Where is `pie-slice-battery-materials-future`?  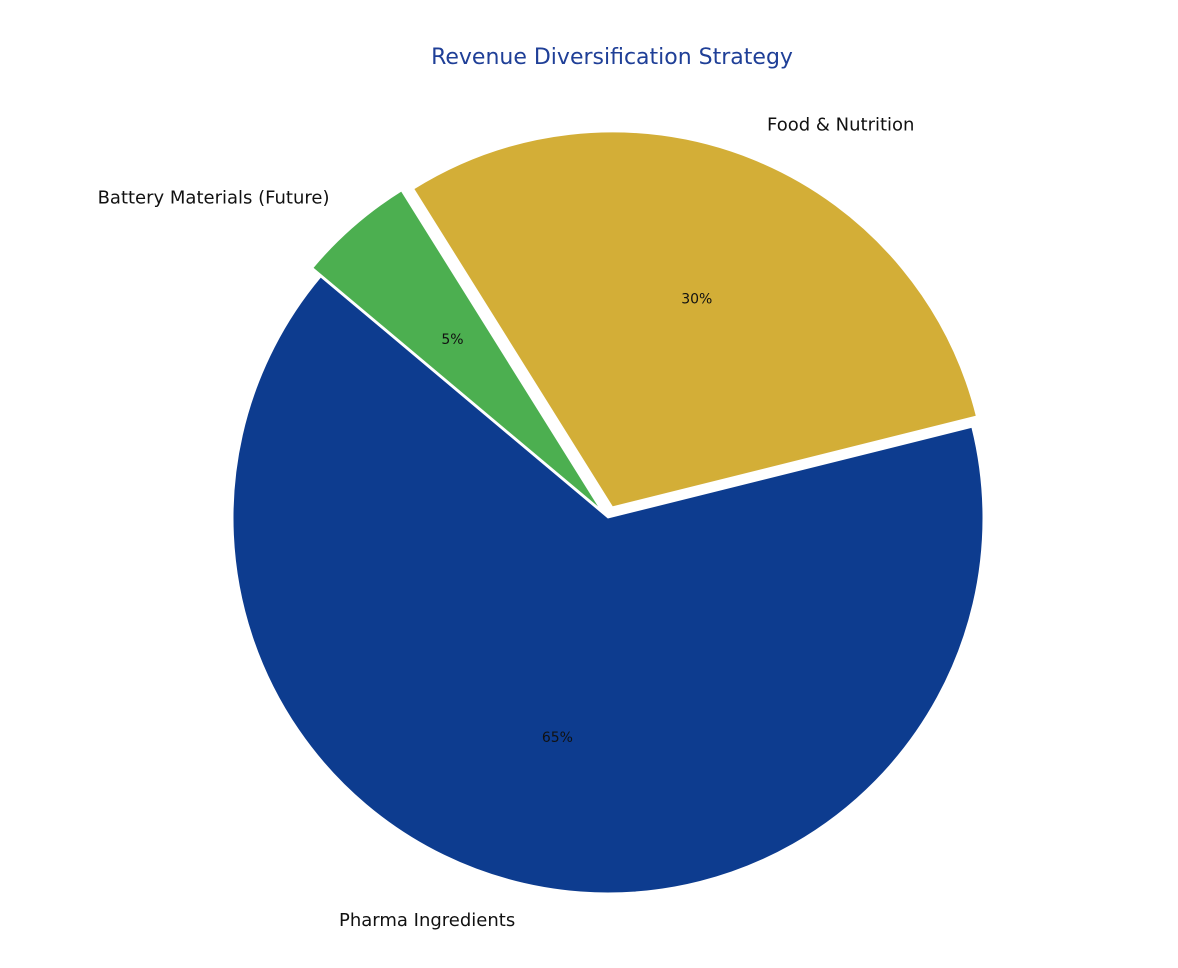
pie-slice-battery-materials-future is located at coordinates (456, 350).